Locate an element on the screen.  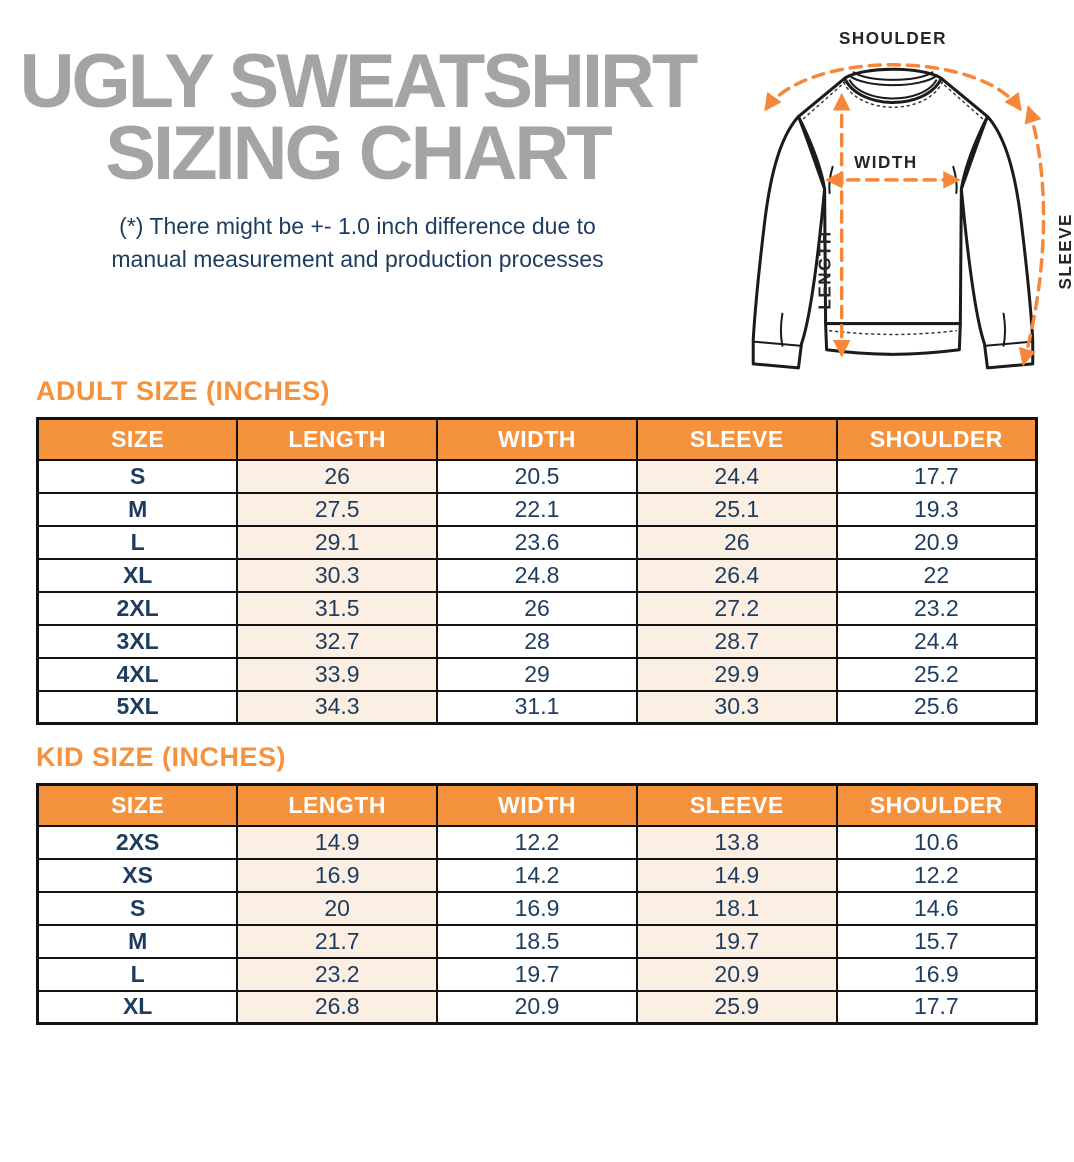
shoulder-cell: 19.3 is located at coordinates (936, 509).